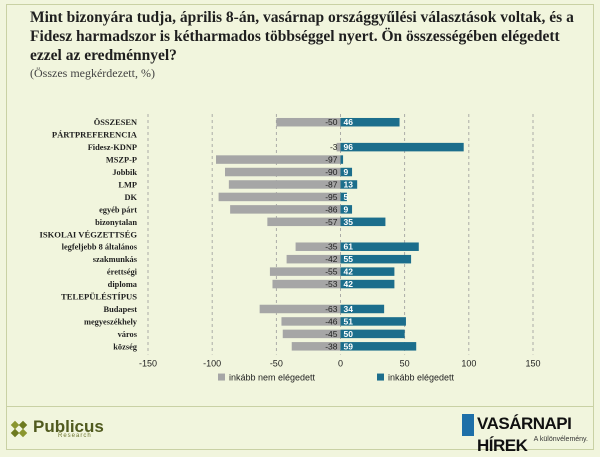  Describe the element at coordinates (19, 429) in the screenshot. I see `publicus-diamond-icon` at that location.